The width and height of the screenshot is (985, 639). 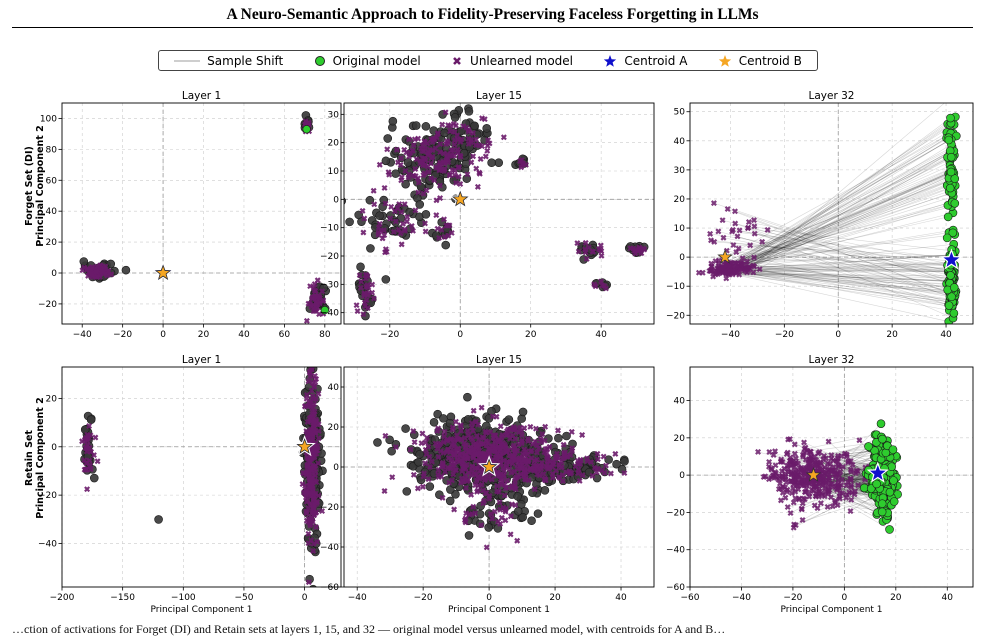 I want to click on x-tick-label: −150, so click(x=122, y=598).